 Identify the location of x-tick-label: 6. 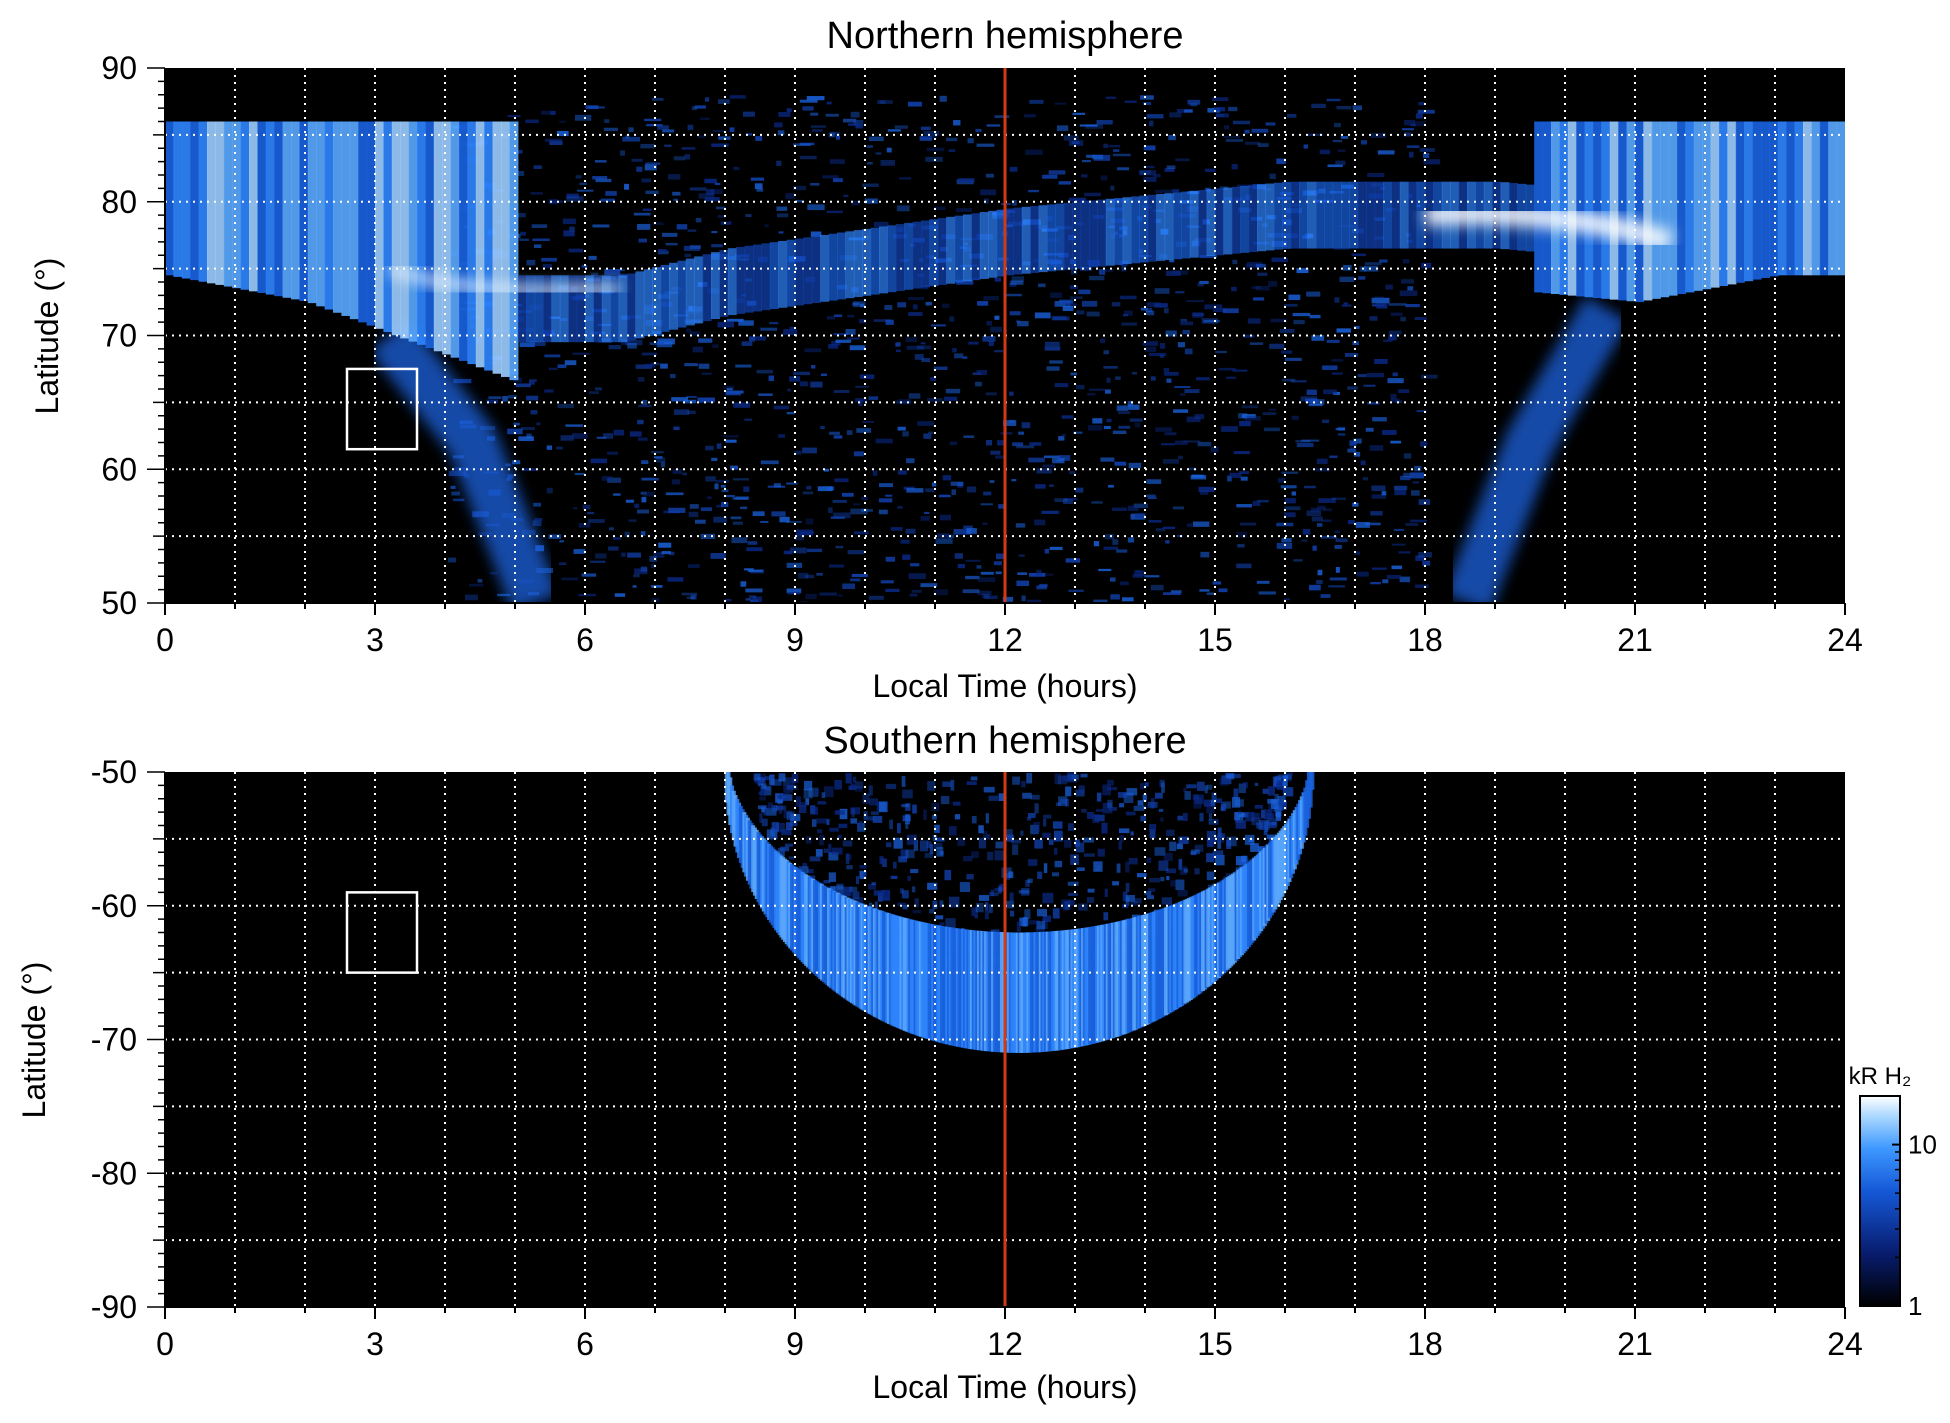
(585, 1344).